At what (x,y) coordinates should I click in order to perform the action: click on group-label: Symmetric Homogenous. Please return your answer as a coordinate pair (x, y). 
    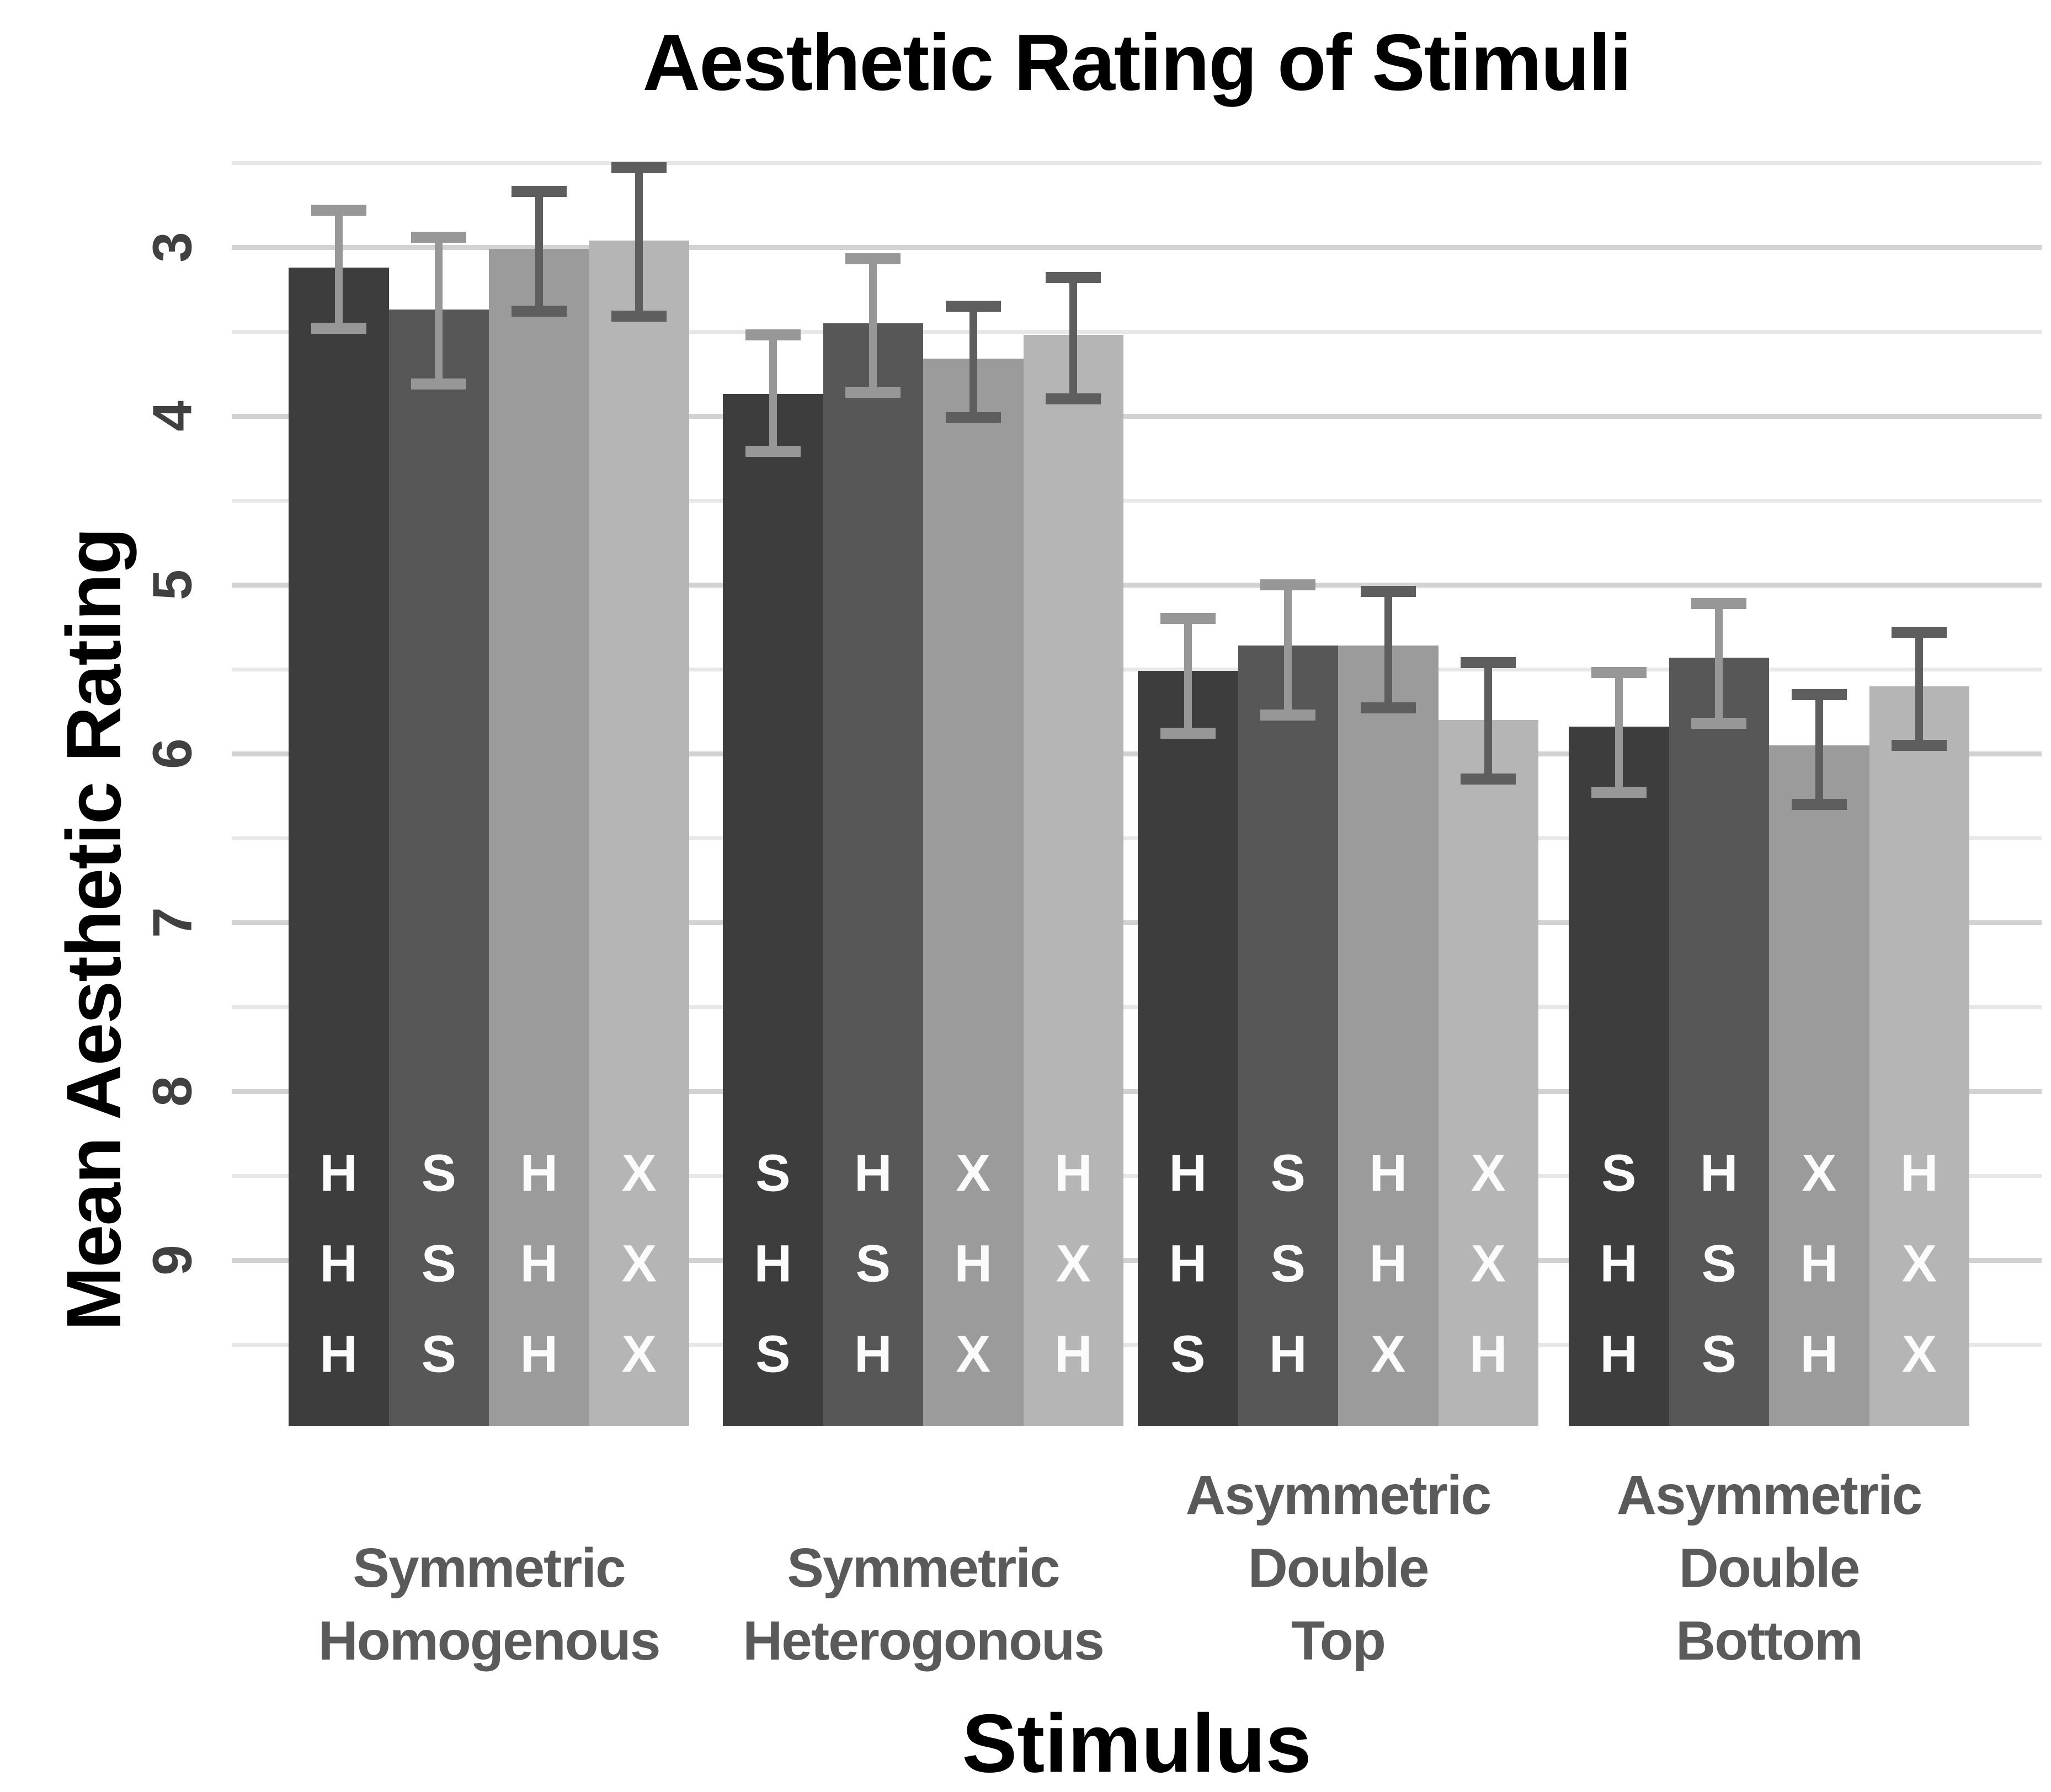
    Looking at the image, I should click on (489, 1604).